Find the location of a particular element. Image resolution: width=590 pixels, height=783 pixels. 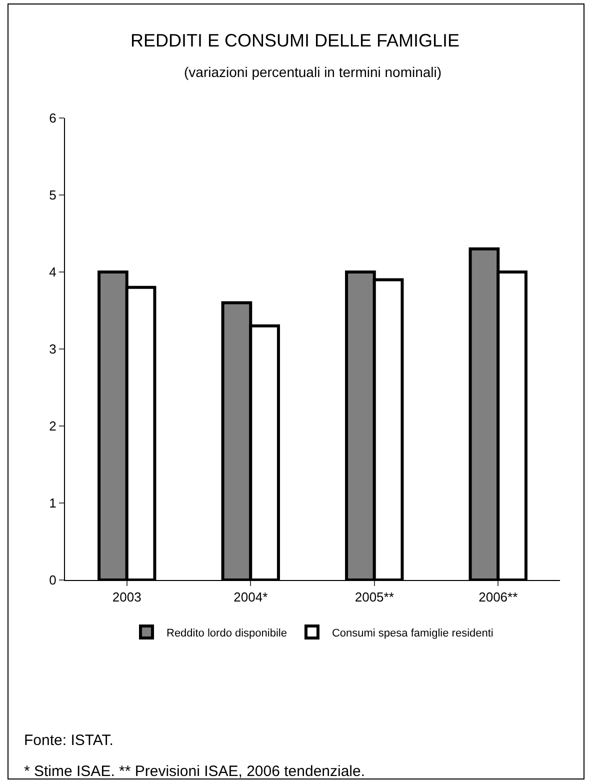

y-tick-label: 5 is located at coordinates (52, 195).